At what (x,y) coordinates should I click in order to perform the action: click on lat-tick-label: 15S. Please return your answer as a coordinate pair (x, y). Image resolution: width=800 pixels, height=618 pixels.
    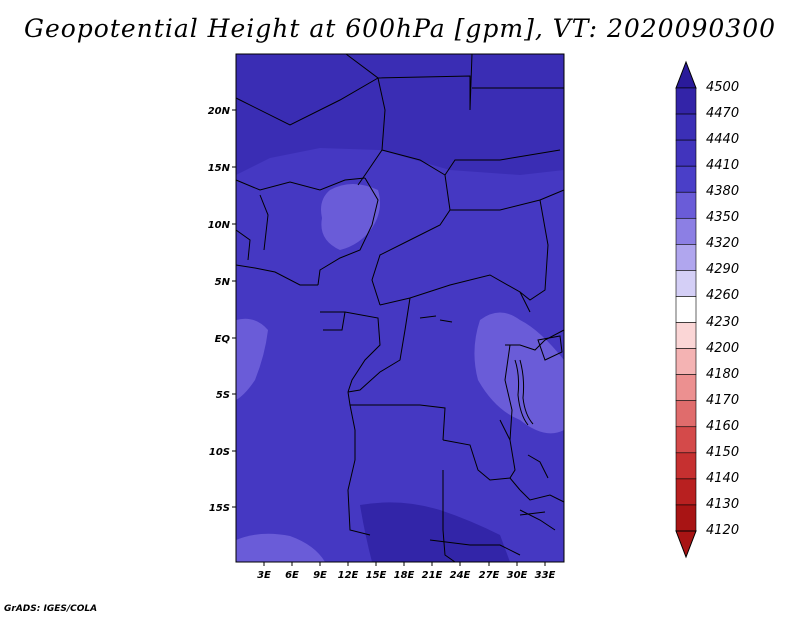
    Looking at the image, I should click on (219, 508).